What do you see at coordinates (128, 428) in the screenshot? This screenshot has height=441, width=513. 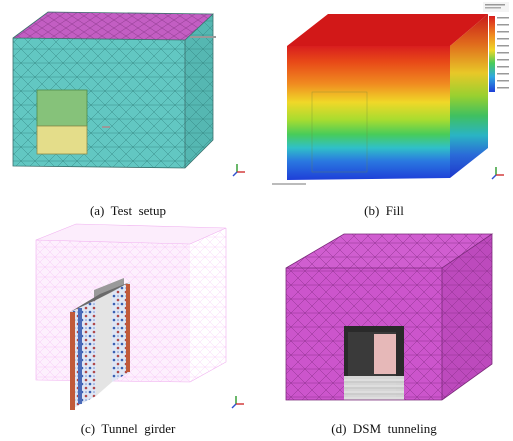 I see `caption-c: (c) Tunnel girder` at bounding box center [128, 428].